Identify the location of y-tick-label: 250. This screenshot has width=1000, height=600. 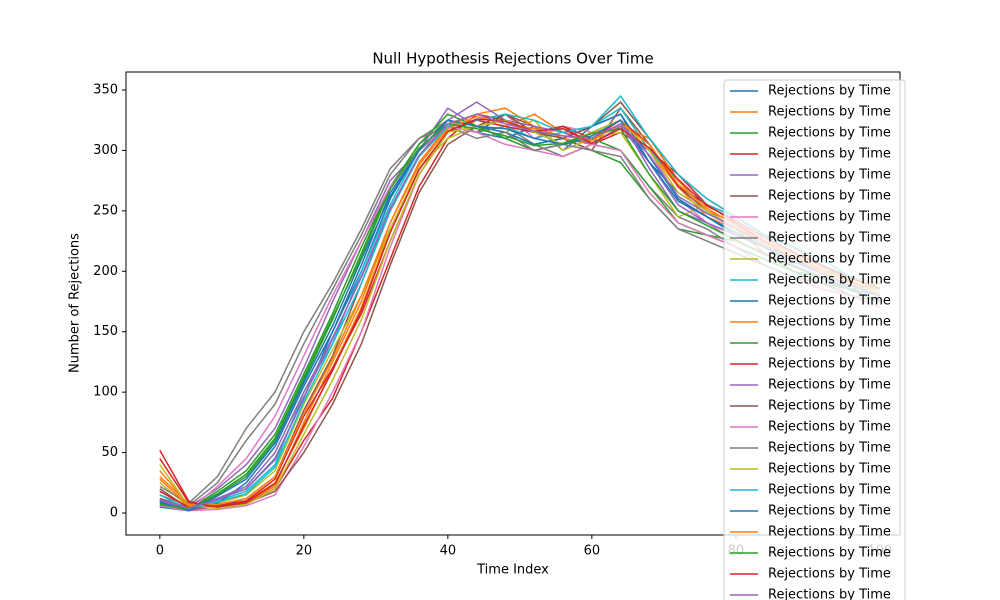
(105, 210).